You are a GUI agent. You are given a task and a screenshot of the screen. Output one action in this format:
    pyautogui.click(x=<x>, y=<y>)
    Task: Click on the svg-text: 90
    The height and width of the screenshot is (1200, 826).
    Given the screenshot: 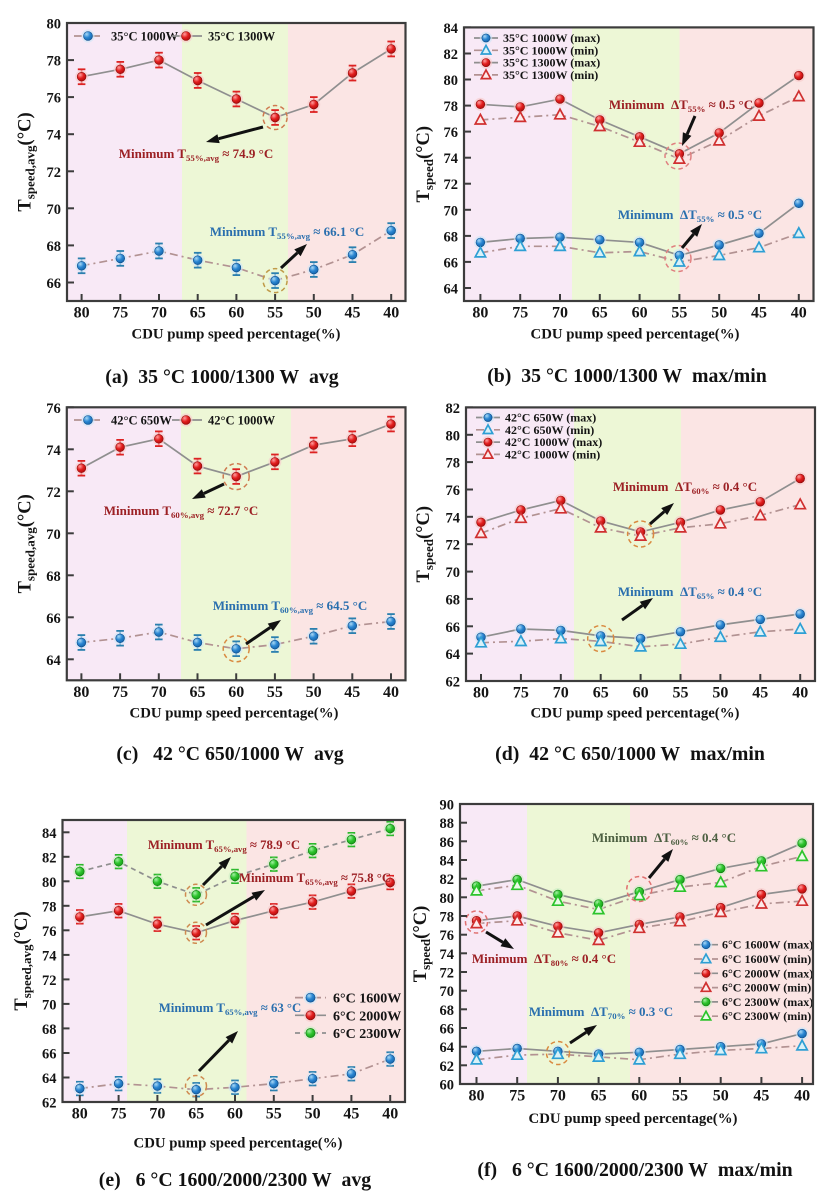 What is the action you would take?
    pyautogui.click(x=447, y=806)
    